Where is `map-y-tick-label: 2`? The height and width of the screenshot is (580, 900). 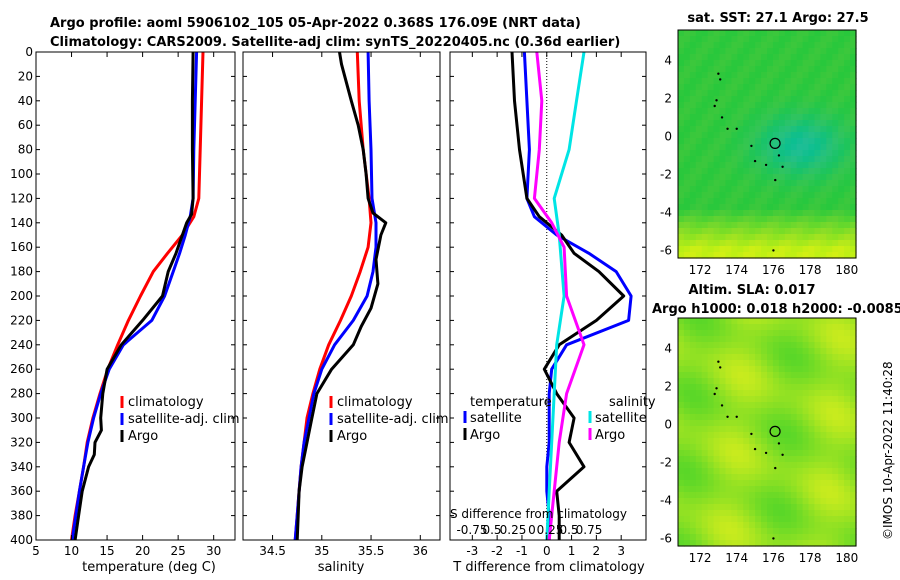
map-y-tick-label: 2 is located at coordinates (668, 98).